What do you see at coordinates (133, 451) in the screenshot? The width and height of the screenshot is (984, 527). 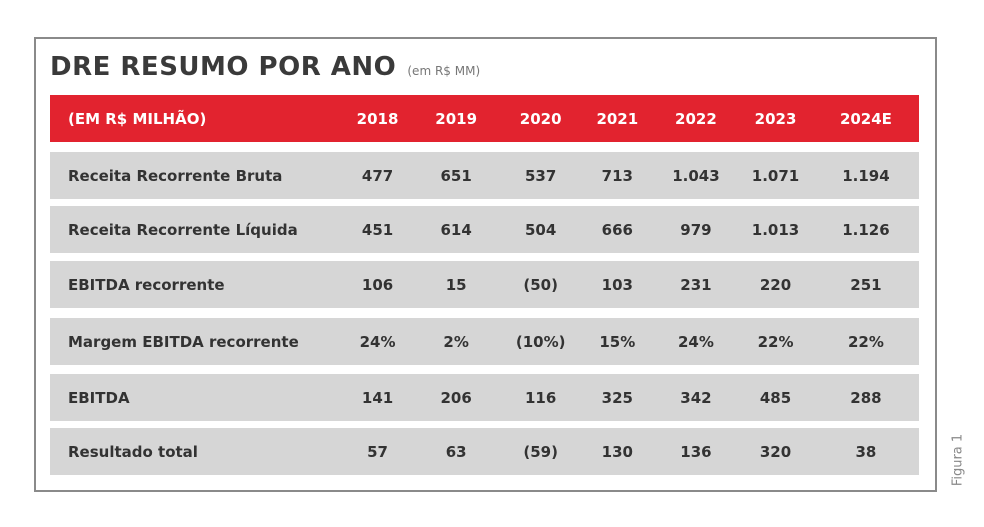 I see `row-label: Resultado total` at bounding box center [133, 451].